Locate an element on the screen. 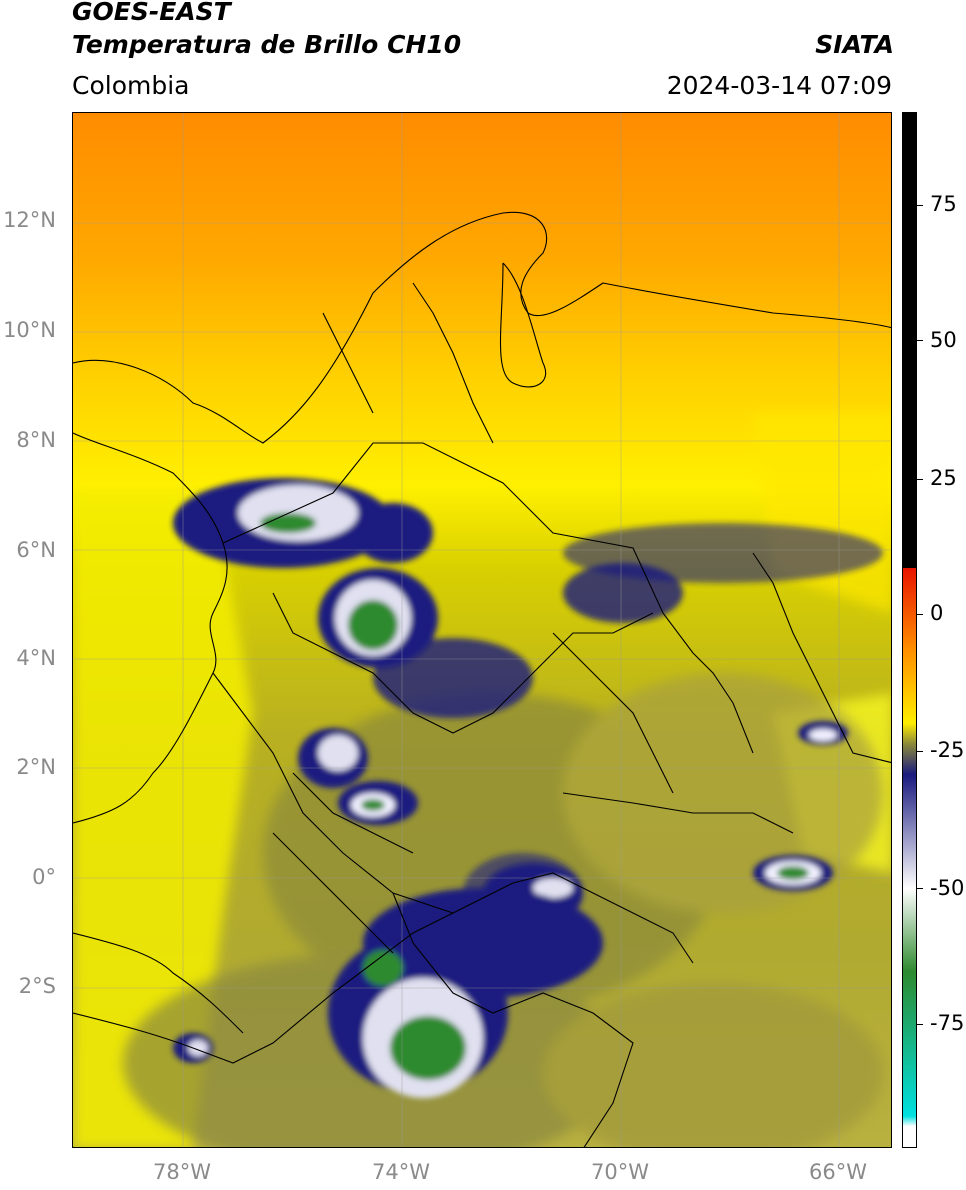 The height and width of the screenshot is (1190, 966). lon-label-70w: 70°W is located at coordinates (620, 1172).